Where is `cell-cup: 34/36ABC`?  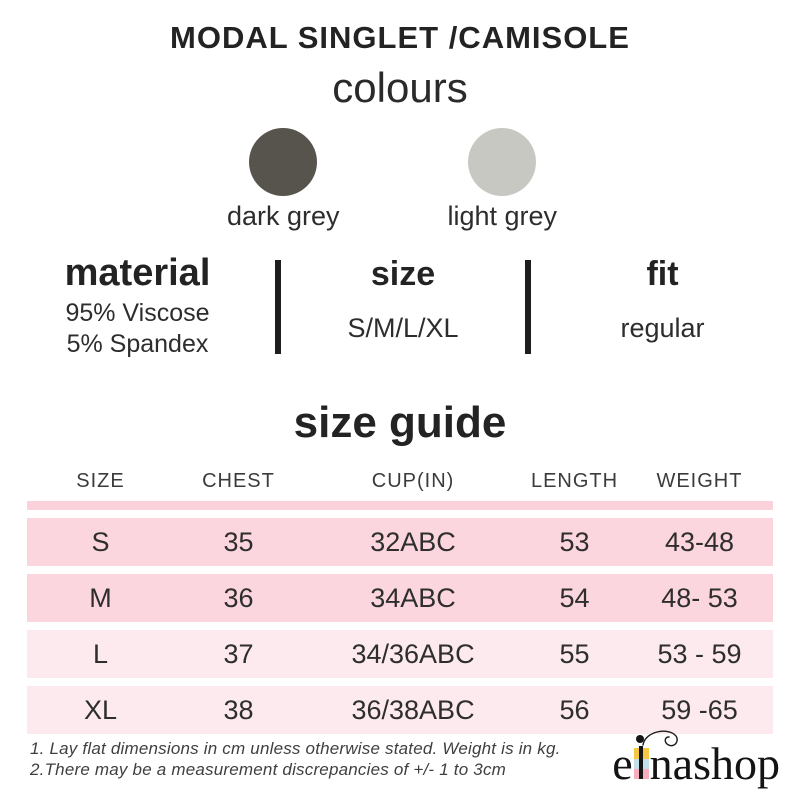
cell-cup: 34/36ABC is located at coordinates (413, 653).